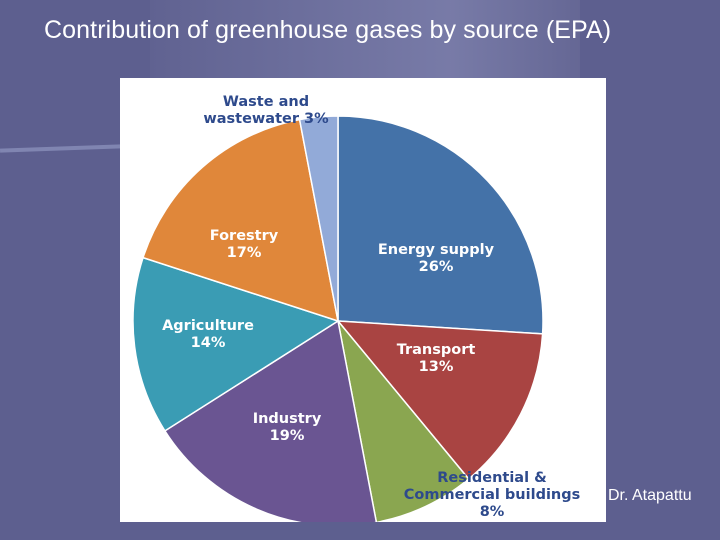 The image size is (720, 540). I want to click on pie-label-line: 13%, so click(436, 367).